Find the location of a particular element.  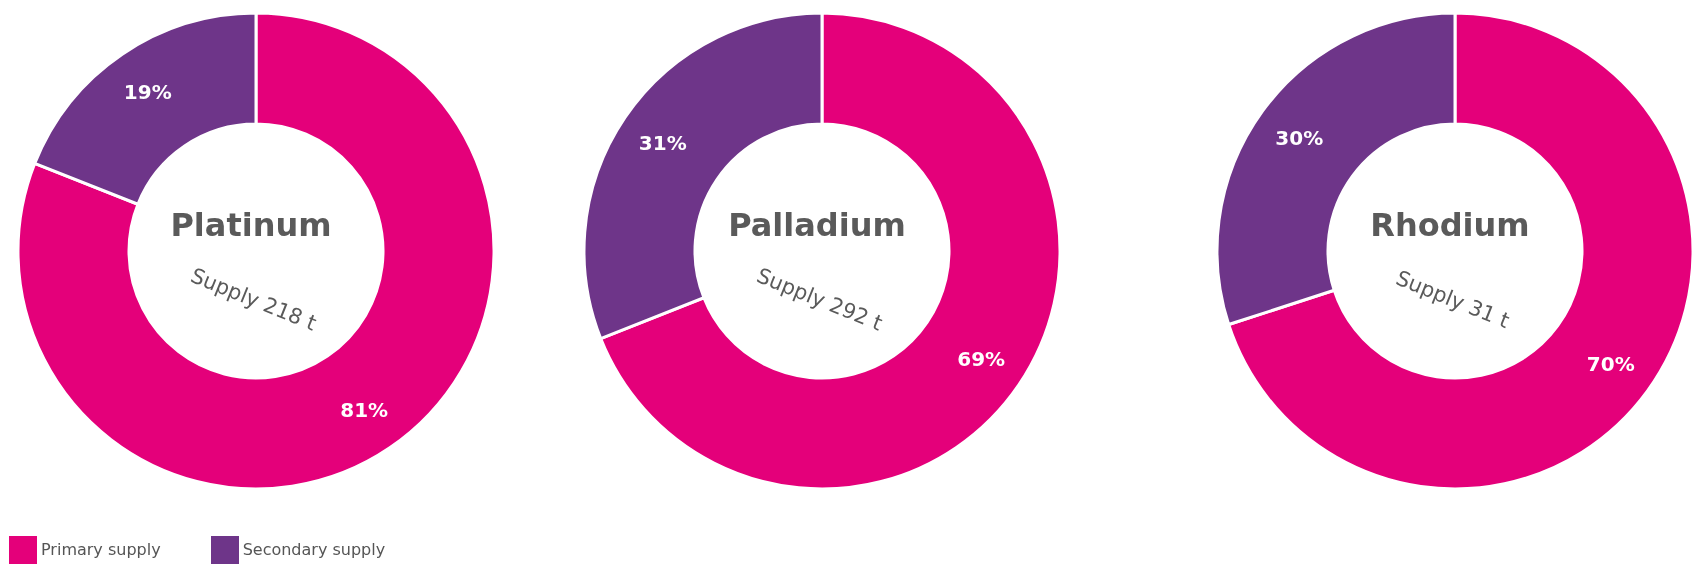

data-label: 70% is located at coordinates (1610, 364).